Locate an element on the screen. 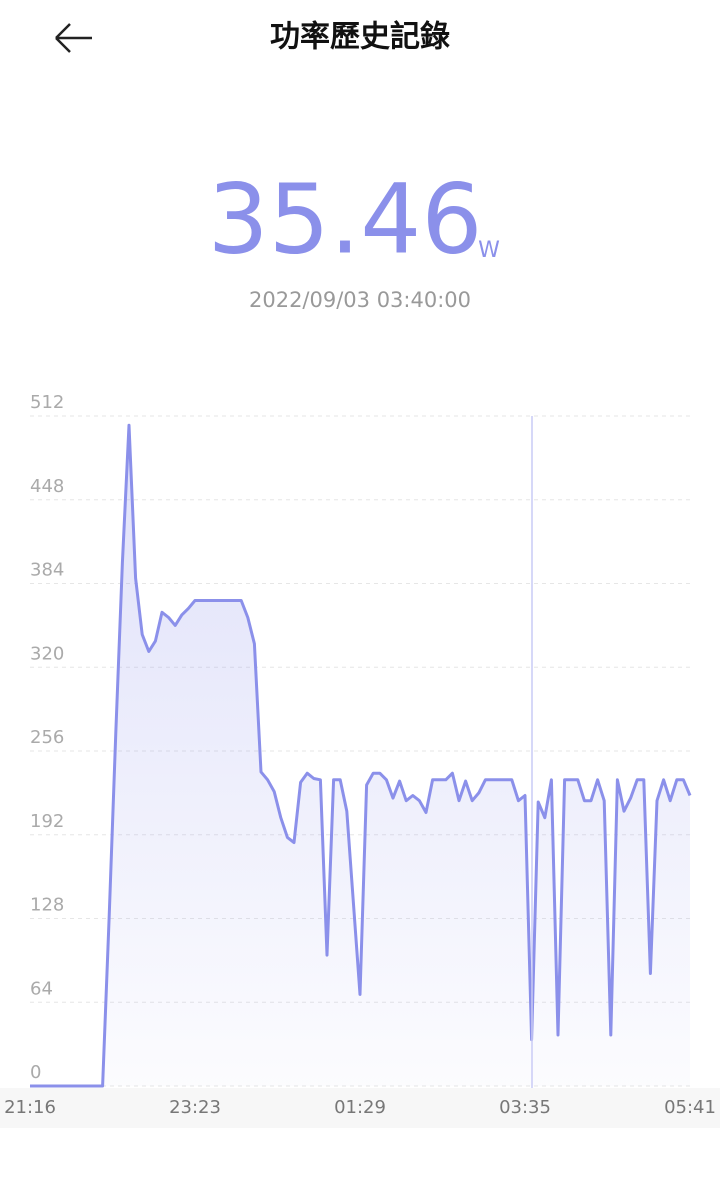 This screenshot has height=1182, width=720. x-axis-band is located at coordinates (360, 1108).